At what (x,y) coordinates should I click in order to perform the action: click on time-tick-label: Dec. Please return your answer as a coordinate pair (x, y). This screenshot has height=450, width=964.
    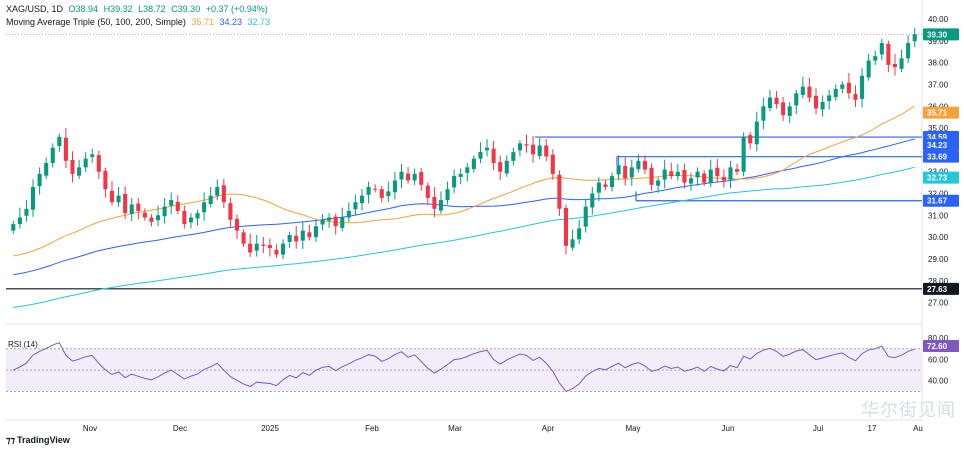
    Looking at the image, I should click on (180, 428).